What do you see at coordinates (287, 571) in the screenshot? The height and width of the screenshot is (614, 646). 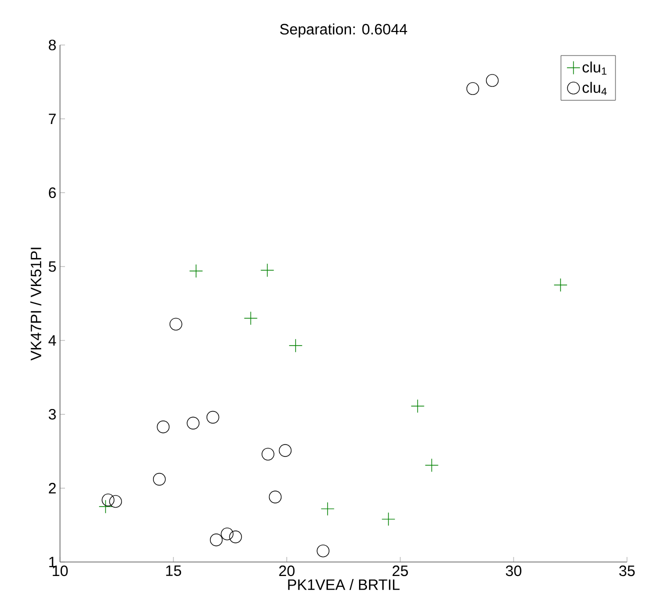 I see `x-tick-label: 20` at bounding box center [287, 571].